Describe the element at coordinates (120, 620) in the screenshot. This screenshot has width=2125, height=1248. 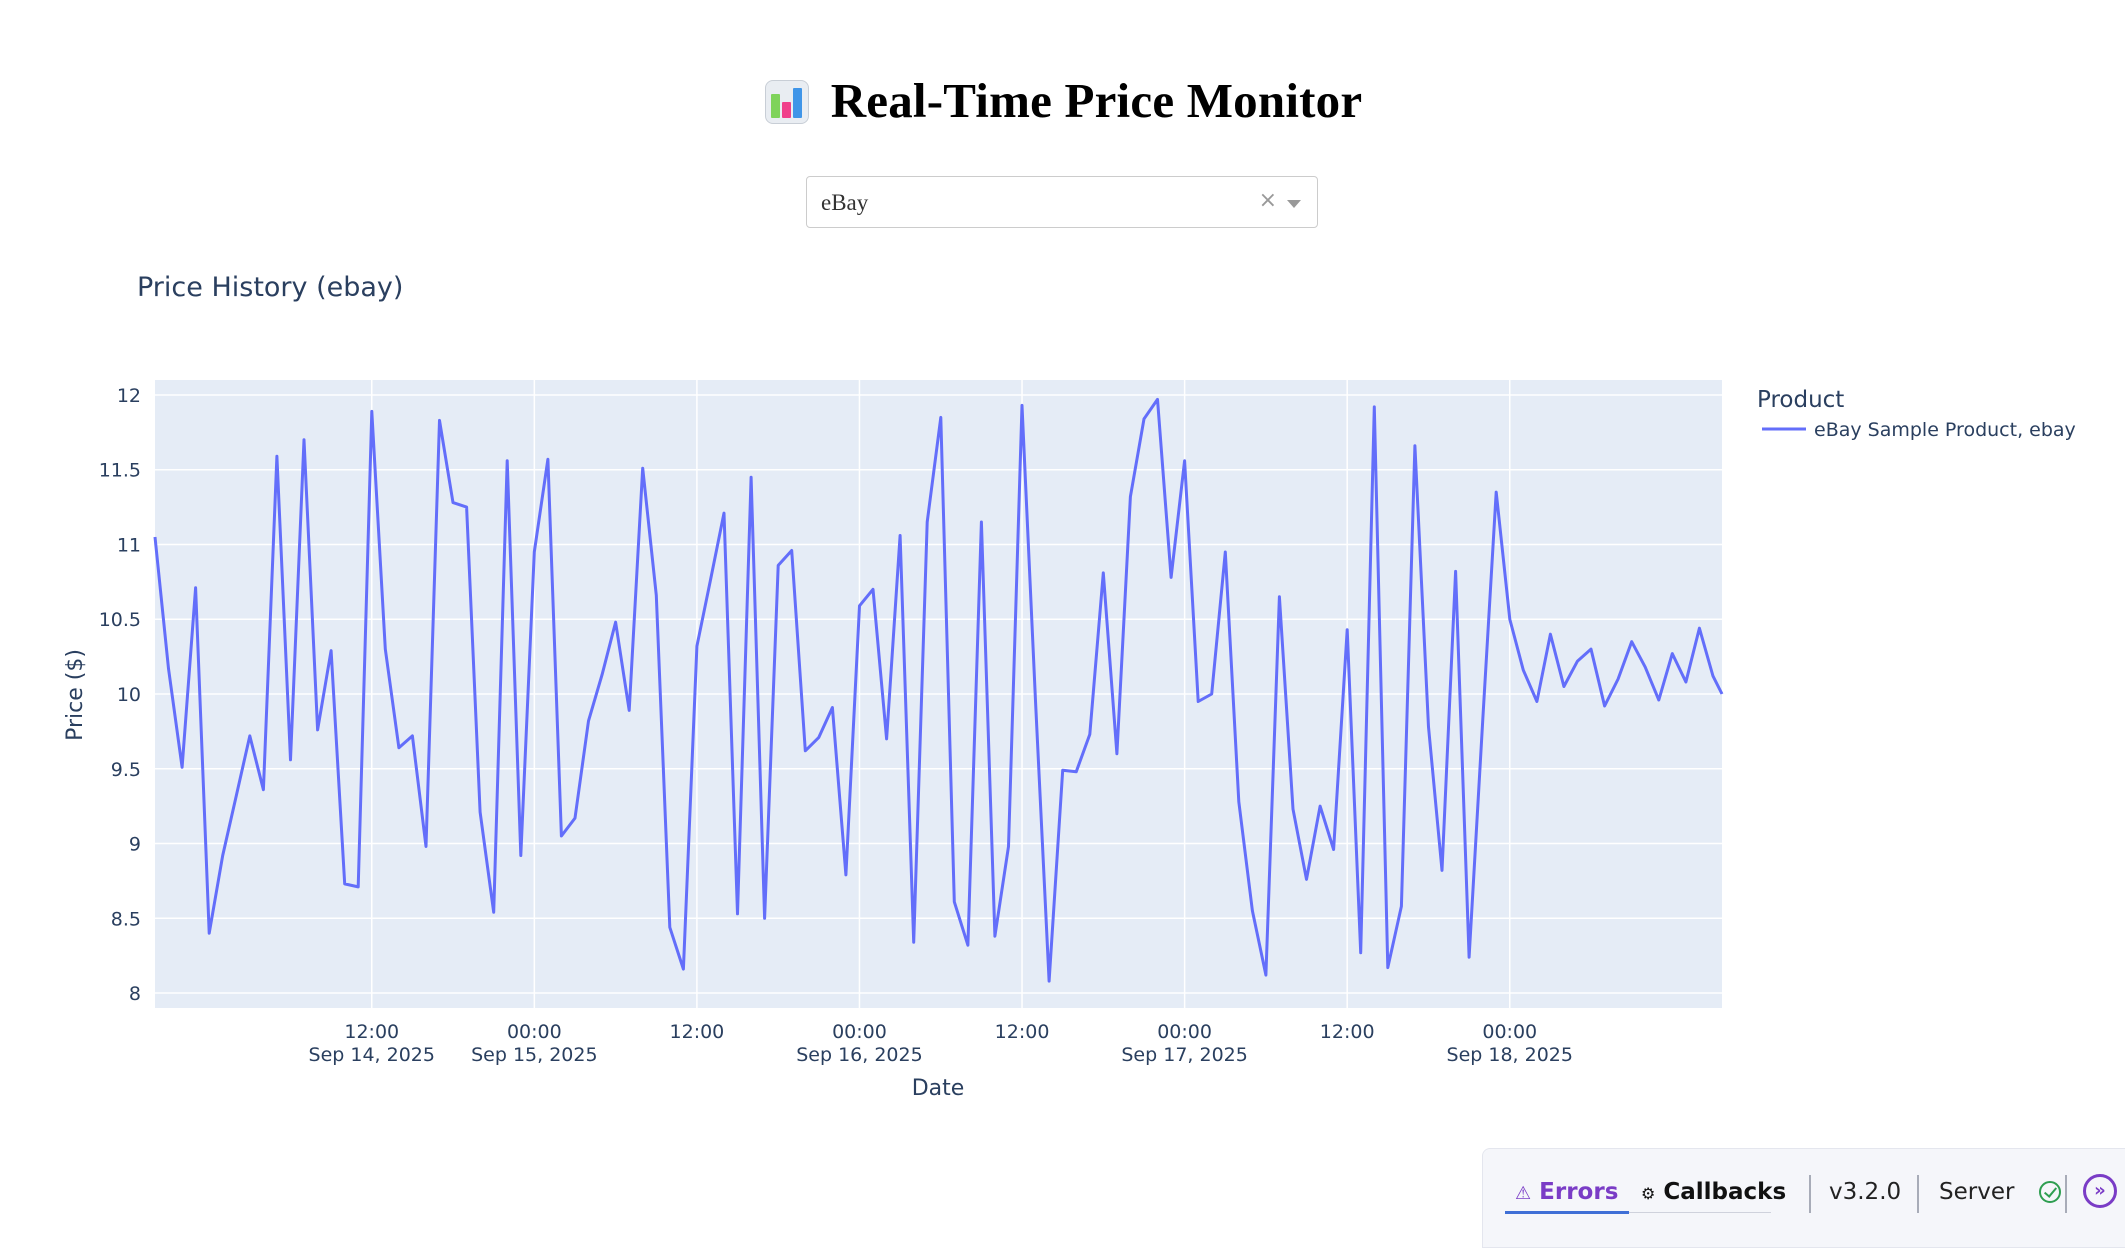
I see `y-tick-label: 10.5` at that location.